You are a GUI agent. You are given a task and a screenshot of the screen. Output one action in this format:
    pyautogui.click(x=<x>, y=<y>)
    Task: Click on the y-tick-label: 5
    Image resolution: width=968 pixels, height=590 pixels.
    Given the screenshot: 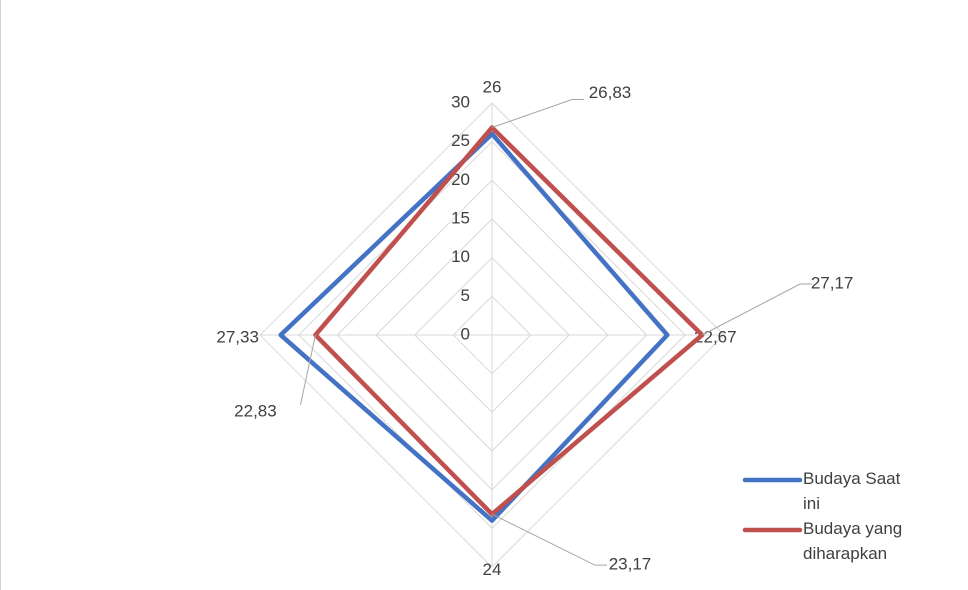 What is the action you would take?
    pyautogui.click(x=465, y=295)
    